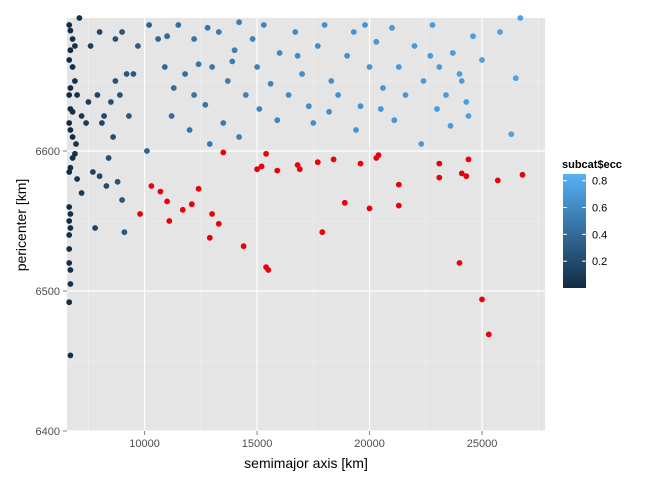 Image resolution: width=672 pixels, height=480 pixels. I want to click on y-tick-label: 6500, so click(48, 292).